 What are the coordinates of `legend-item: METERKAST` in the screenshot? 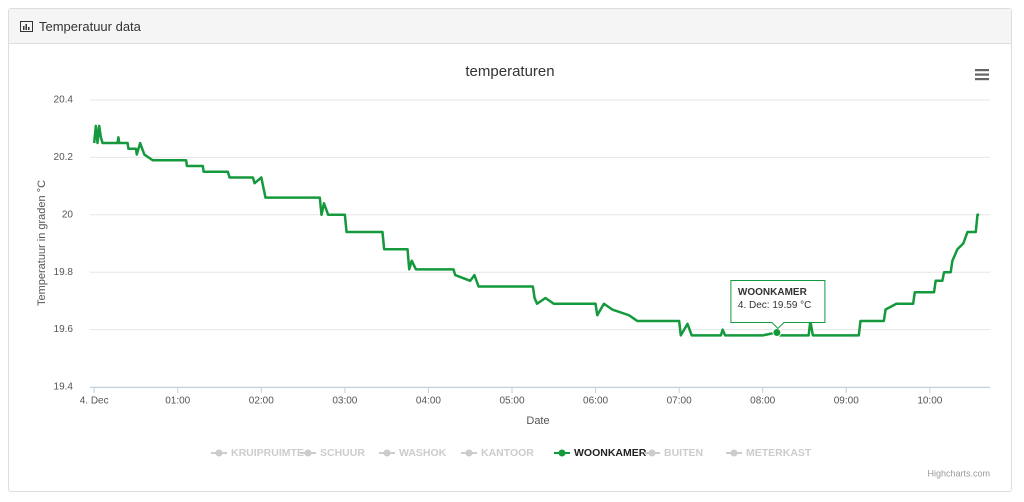 It's located at (769, 453).